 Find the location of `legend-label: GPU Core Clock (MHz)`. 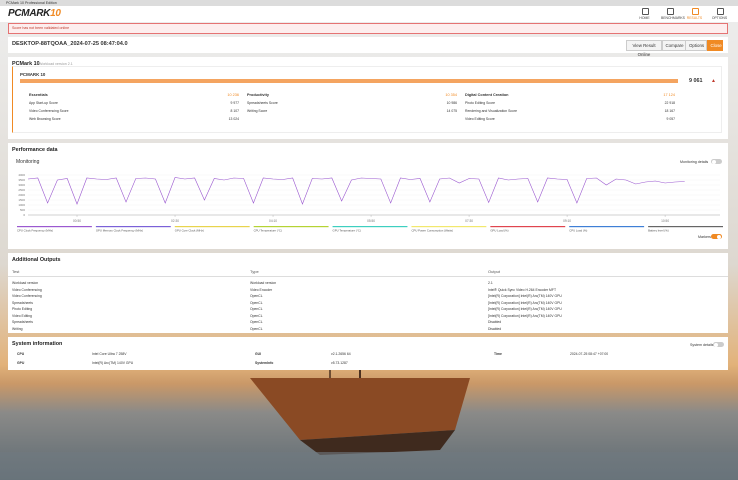

legend-label: GPU Core Clock (MHz) is located at coordinates (189, 231).